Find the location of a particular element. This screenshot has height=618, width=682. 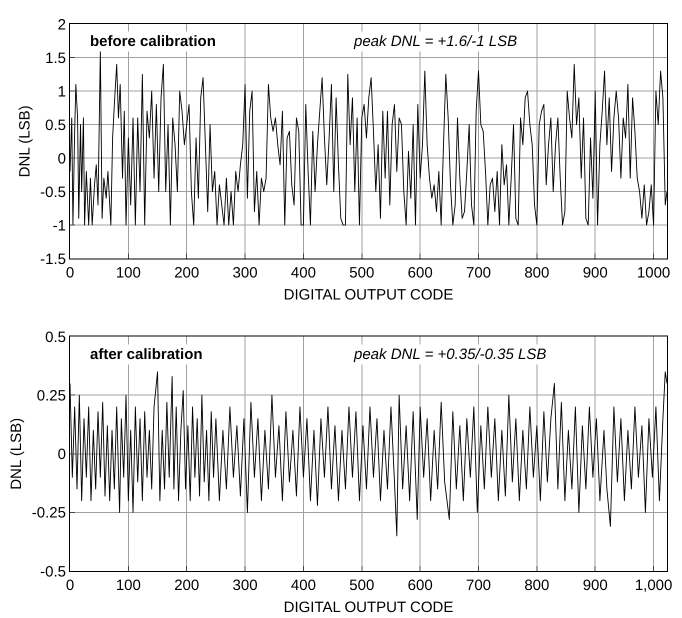

text: before calibration is located at coordinates (153, 41).